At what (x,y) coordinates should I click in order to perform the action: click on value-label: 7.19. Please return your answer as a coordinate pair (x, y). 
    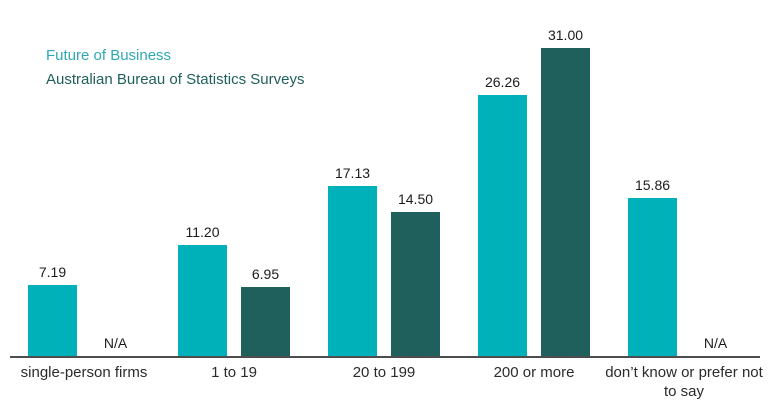
    Looking at the image, I should click on (52, 271).